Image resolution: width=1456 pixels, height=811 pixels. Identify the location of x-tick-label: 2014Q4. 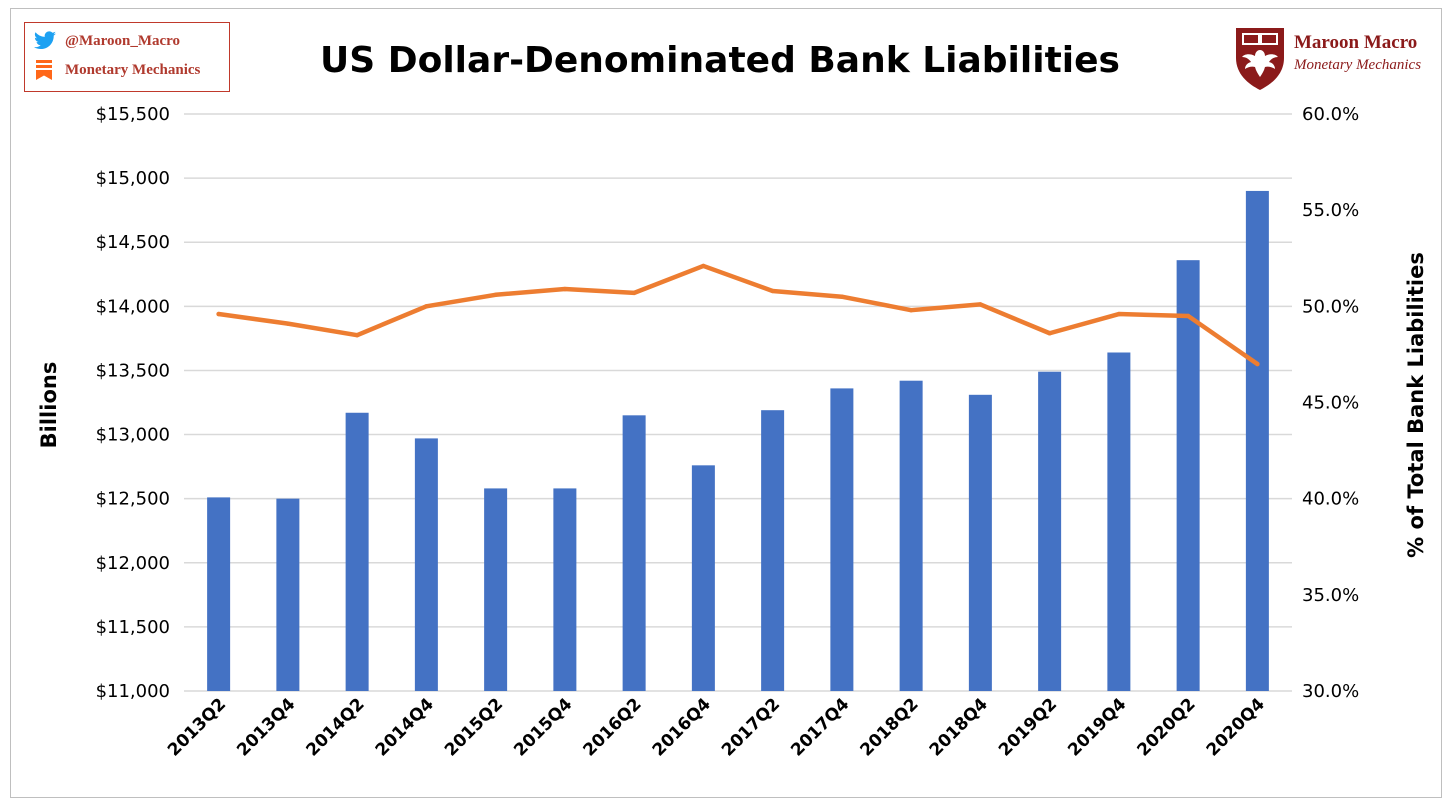
(405, 727).